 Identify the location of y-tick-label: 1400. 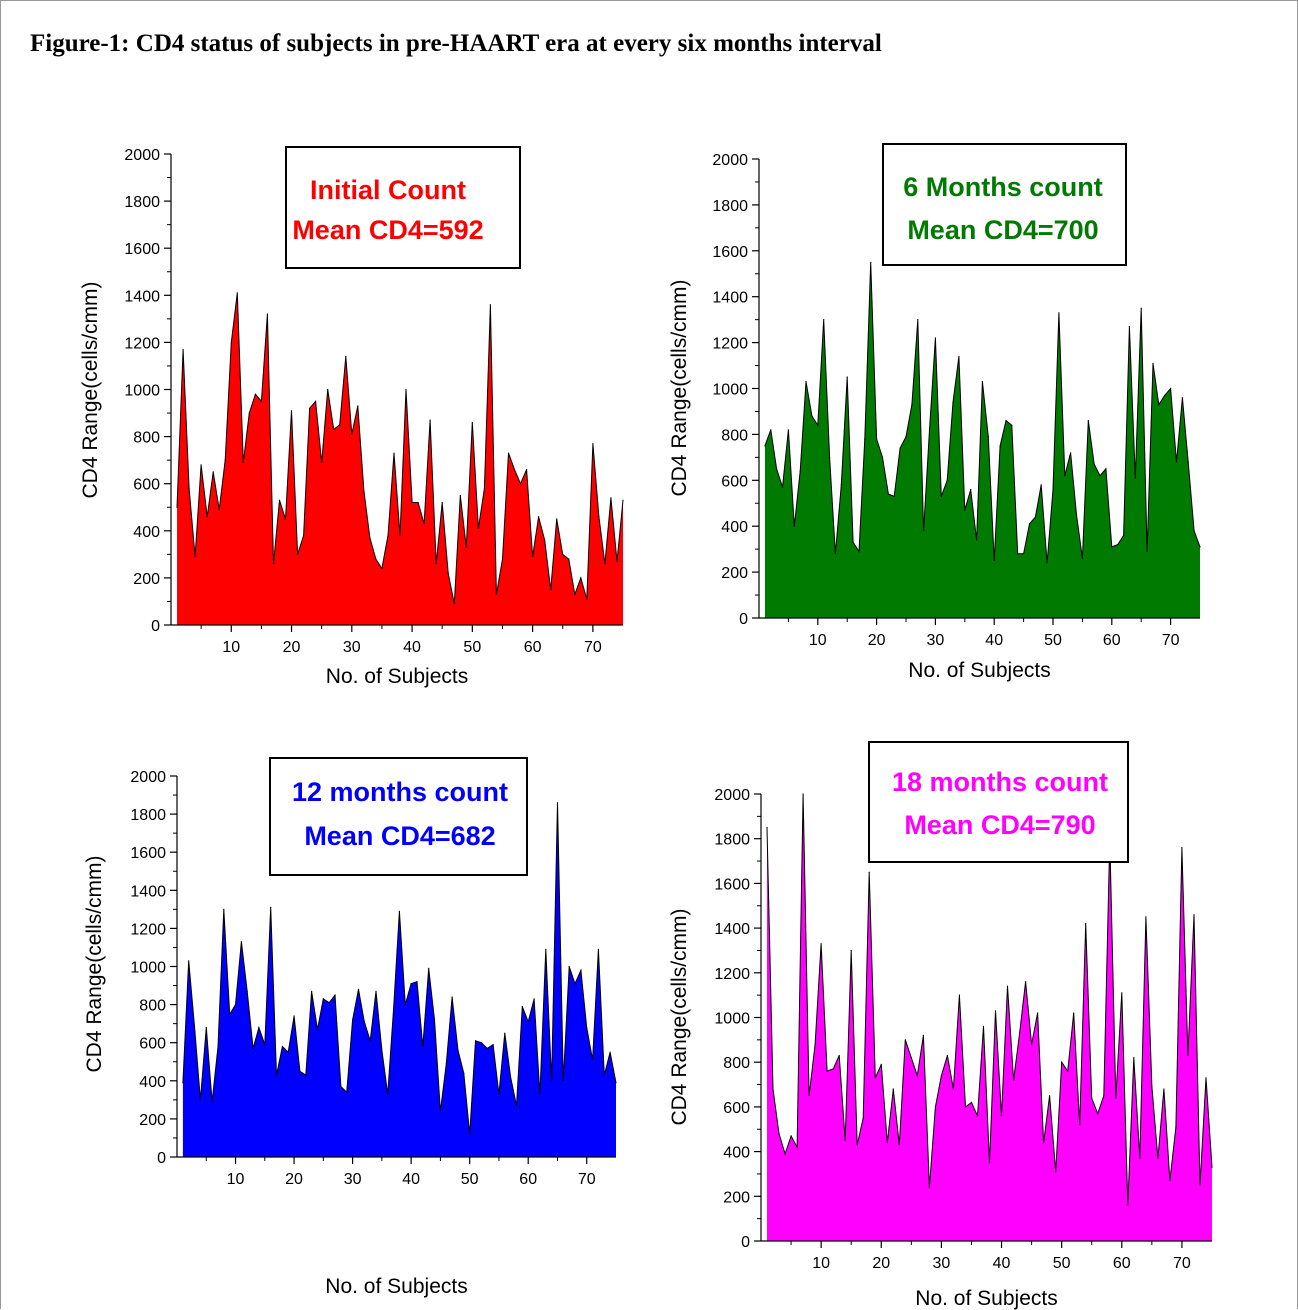
(732, 929).